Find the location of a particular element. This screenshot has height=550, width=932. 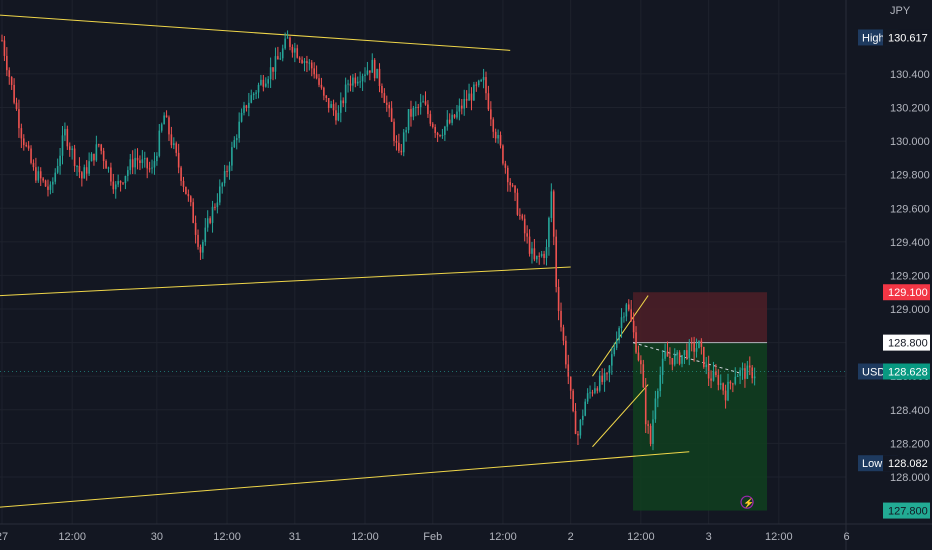

time-tick-label: 3 is located at coordinates (709, 537).